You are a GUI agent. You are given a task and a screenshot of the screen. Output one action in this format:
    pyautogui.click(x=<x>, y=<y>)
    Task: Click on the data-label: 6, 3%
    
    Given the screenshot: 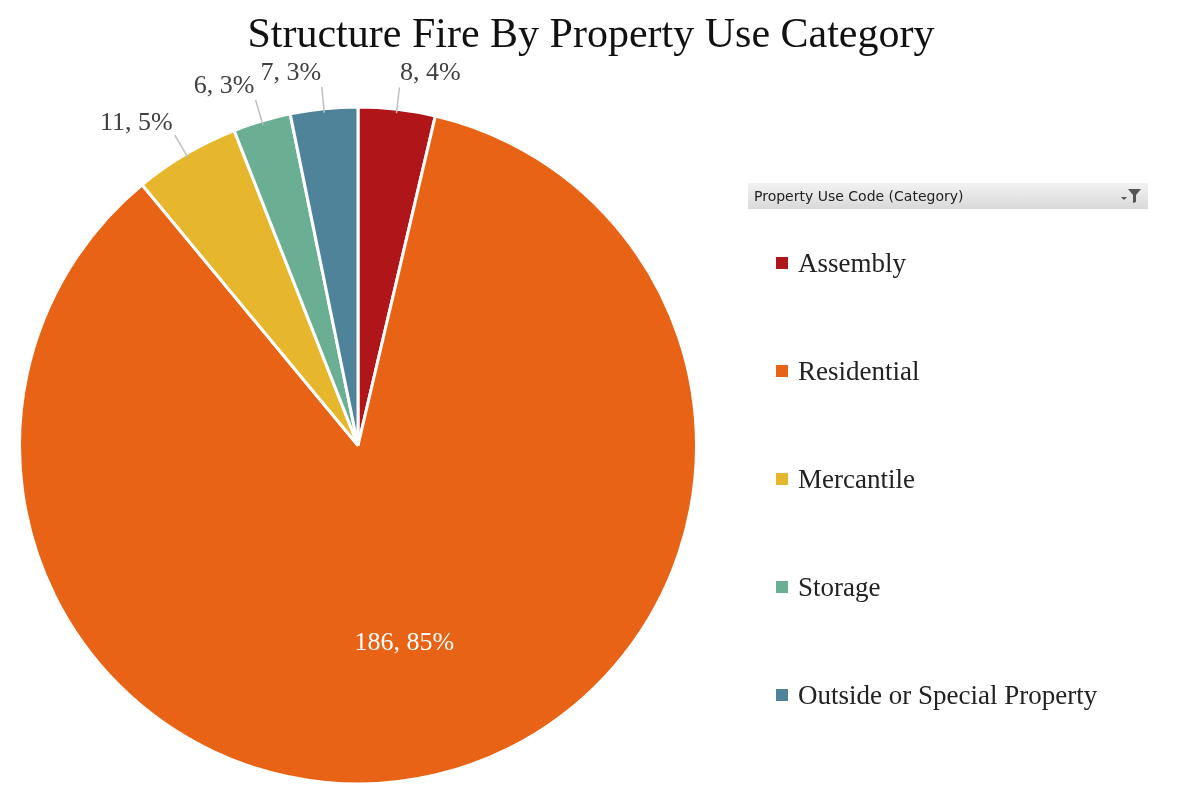 What is the action you would take?
    pyautogui.click(x=224, y=85)
    